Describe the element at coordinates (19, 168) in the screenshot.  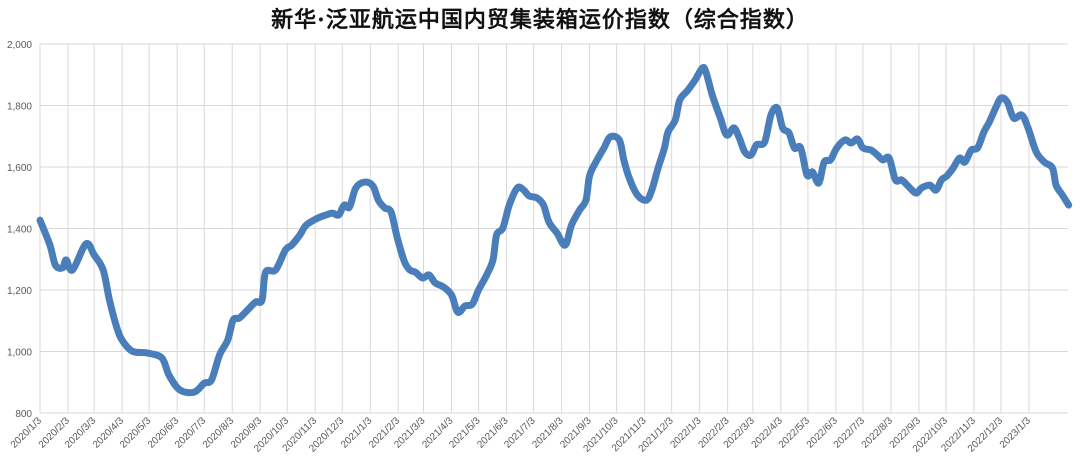
I see `y-tick-label: 1,600` at that location.